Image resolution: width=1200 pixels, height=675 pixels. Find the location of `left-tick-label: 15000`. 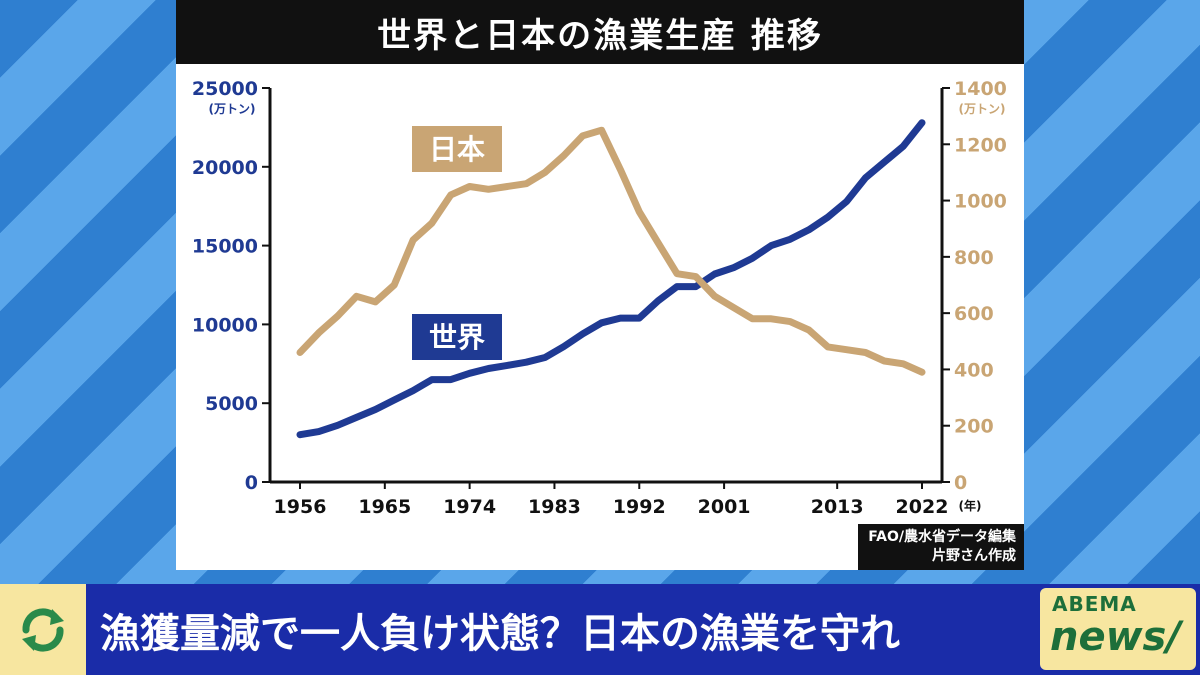

left-tick-label: 15000 is located at coordinates (225, 247).